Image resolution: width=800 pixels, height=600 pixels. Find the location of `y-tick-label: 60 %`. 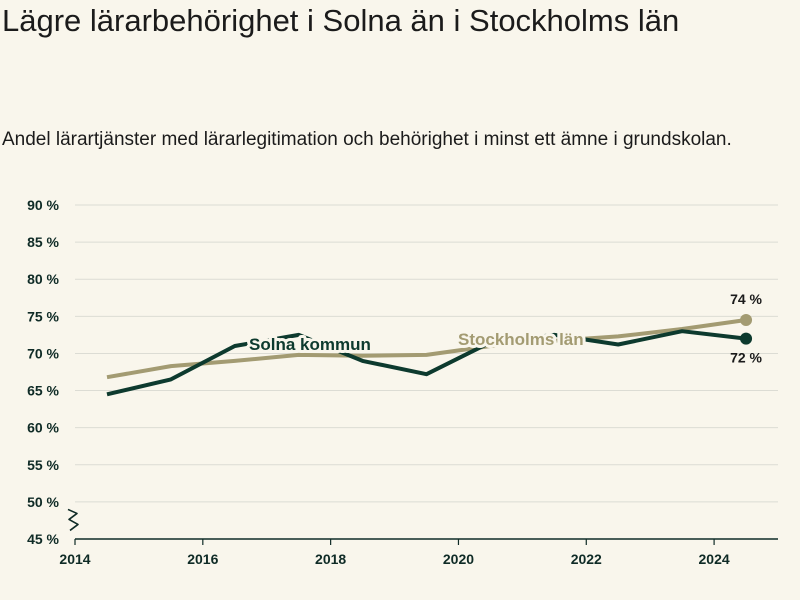

y-tick-label: 60 % is located at coordinates (43, 428).